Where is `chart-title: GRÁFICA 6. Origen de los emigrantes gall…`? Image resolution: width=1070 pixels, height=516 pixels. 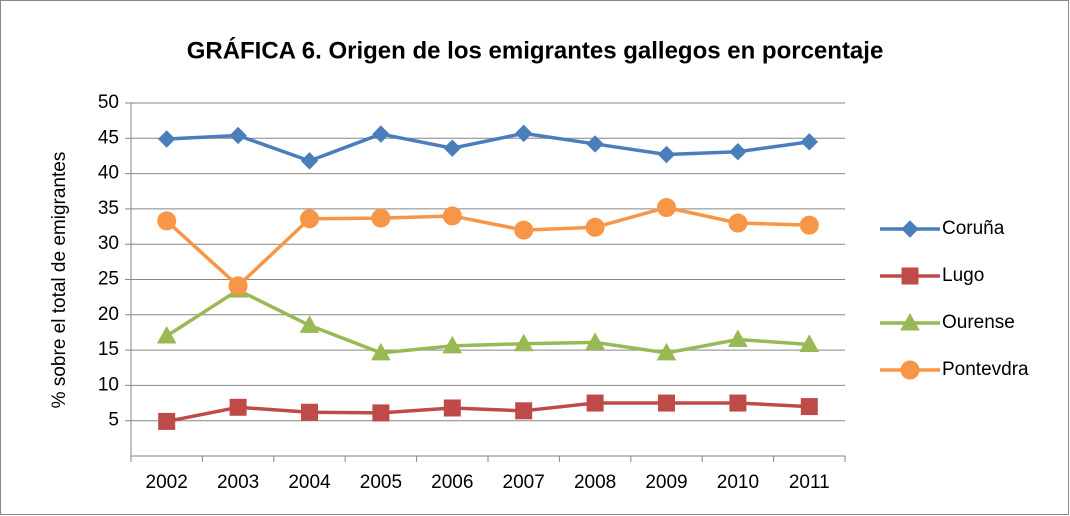
chart-title: GRÁFICA 6. Origen de los emigrantes gall… is located at coordinates (535, 50).